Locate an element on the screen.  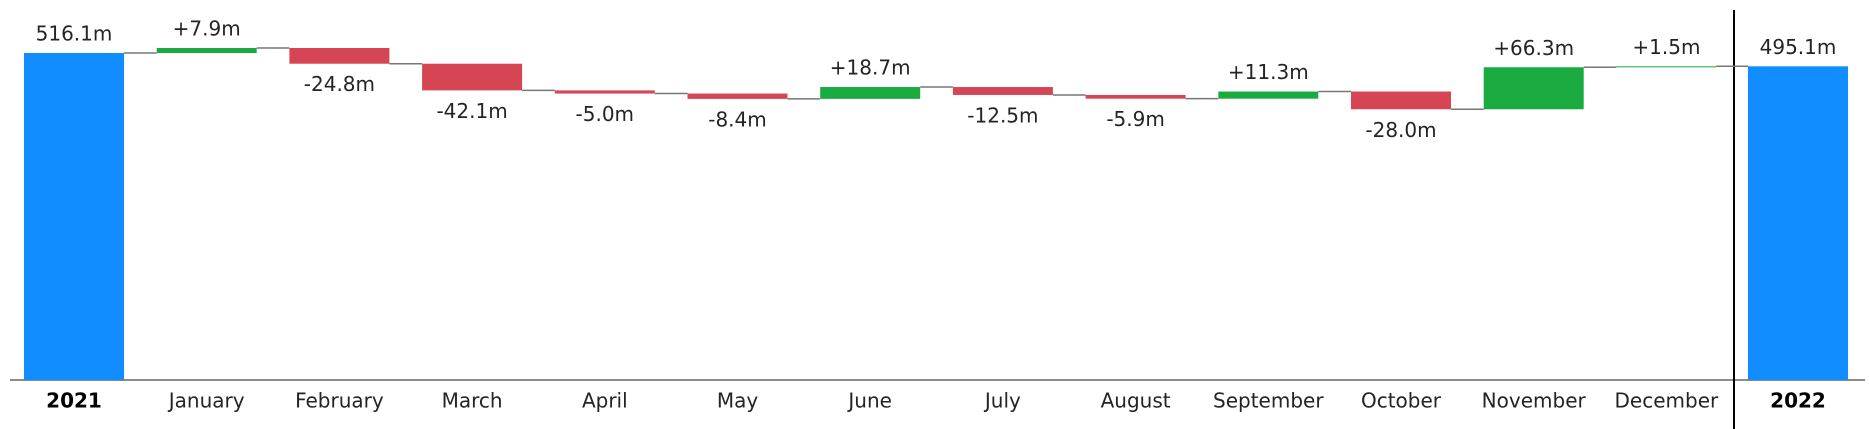
x-tick-label: May is located at coordinates (738, 401).